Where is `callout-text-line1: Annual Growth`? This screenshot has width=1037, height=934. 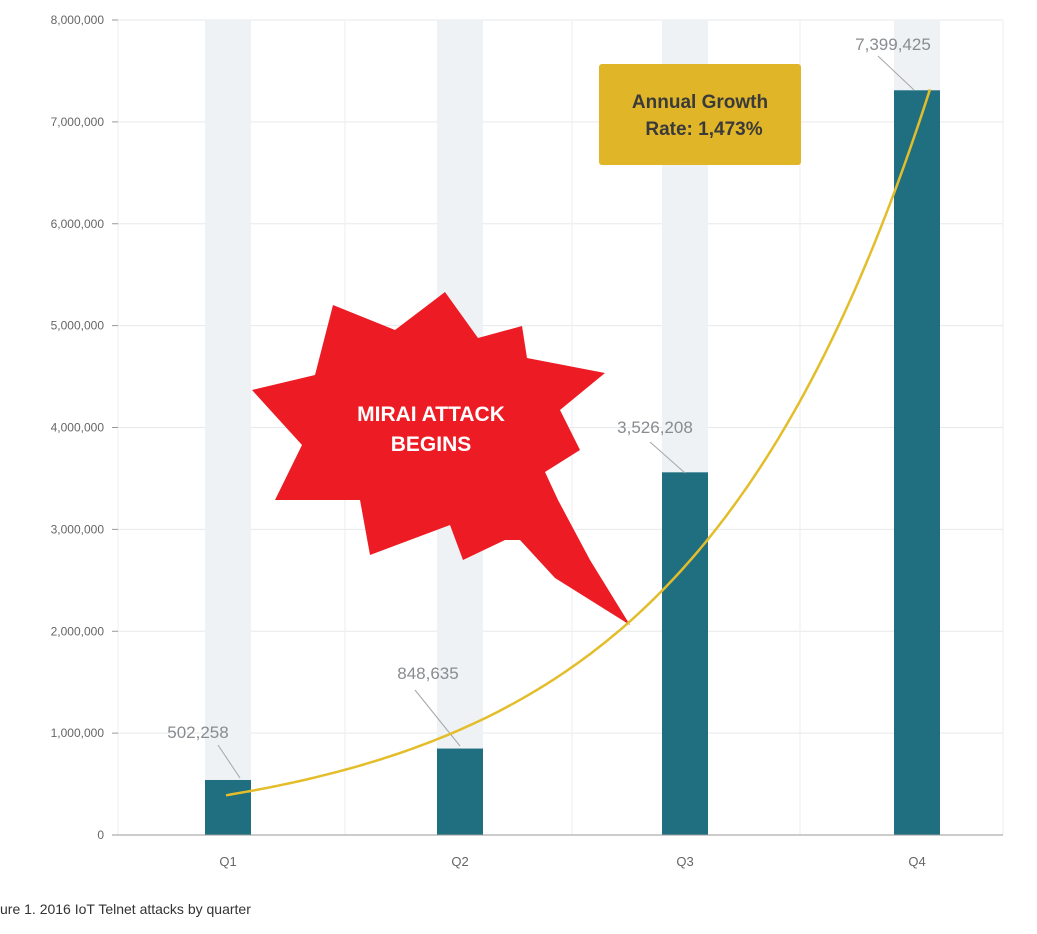
callout-text-line1: Annual Growth is located at coordinates (700, 102).